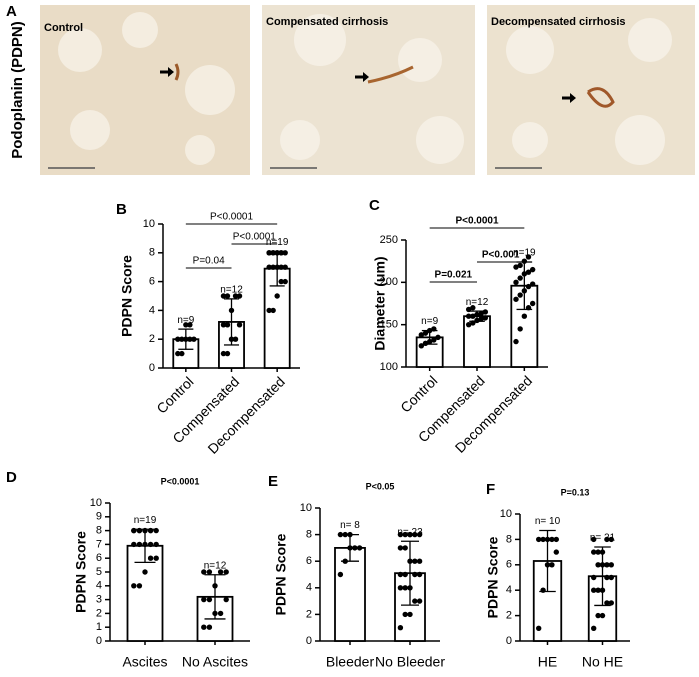  I want to click on y-tick-label: 6, so click(309, 561).